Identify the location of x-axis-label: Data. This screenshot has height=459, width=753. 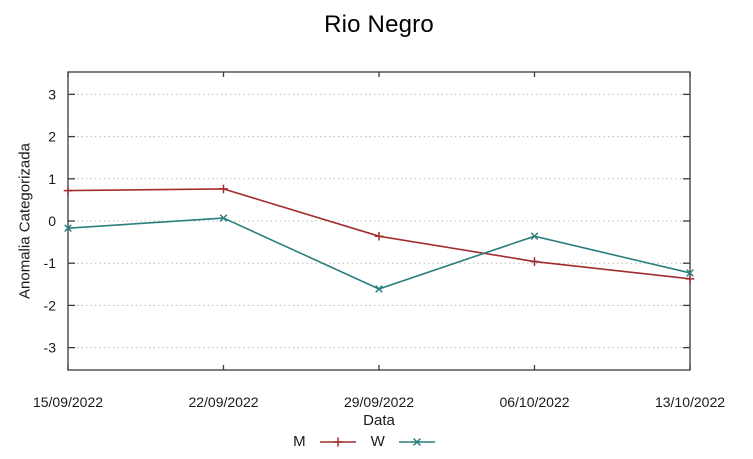
(379, 420).